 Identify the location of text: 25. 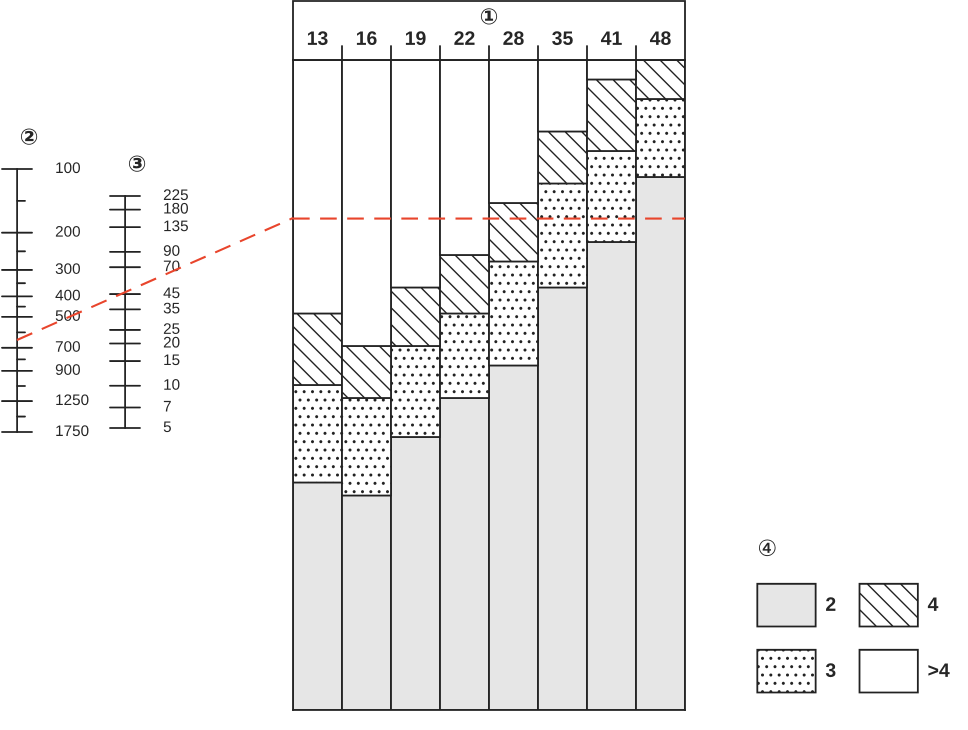
(172, 328).